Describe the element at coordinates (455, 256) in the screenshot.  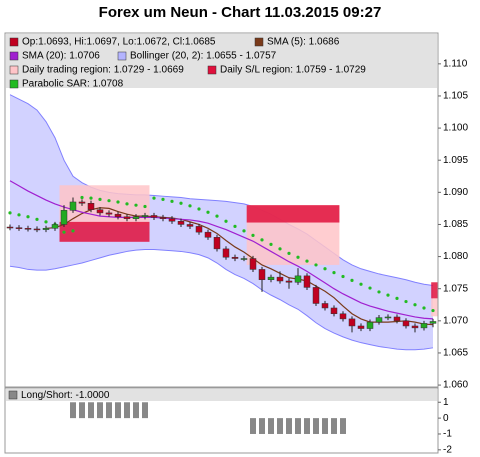
I see `y-tick-label: 1.080` at that location.